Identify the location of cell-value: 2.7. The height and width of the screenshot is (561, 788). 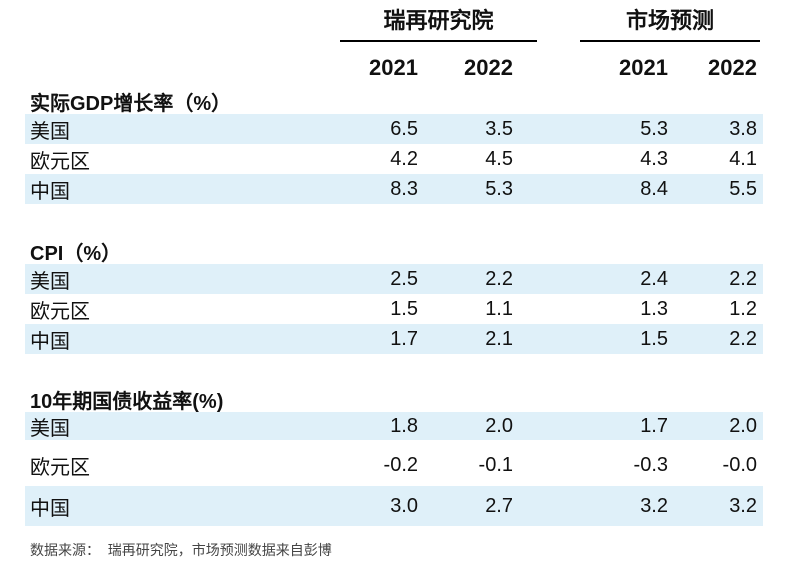
(499, 505).